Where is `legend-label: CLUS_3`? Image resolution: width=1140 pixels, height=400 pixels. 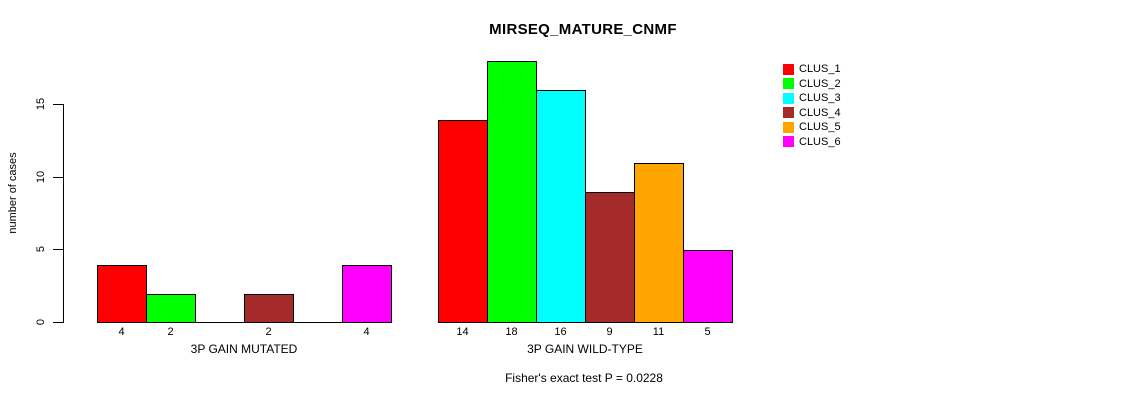
legend-label: CLUS_3 is located at coordinates (820, 98).